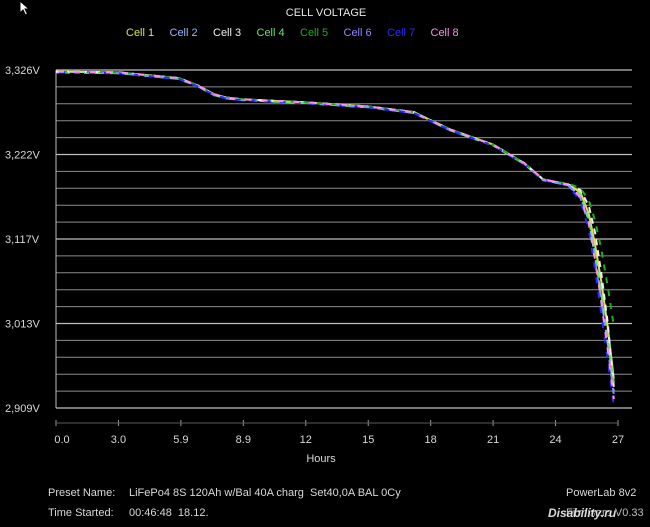 The width and height of the screenshot is (650, 527). Describe the element at coordinates (314, 33) in the screenshot. I see `legend-item-cell-5: Cell 5` at that location.